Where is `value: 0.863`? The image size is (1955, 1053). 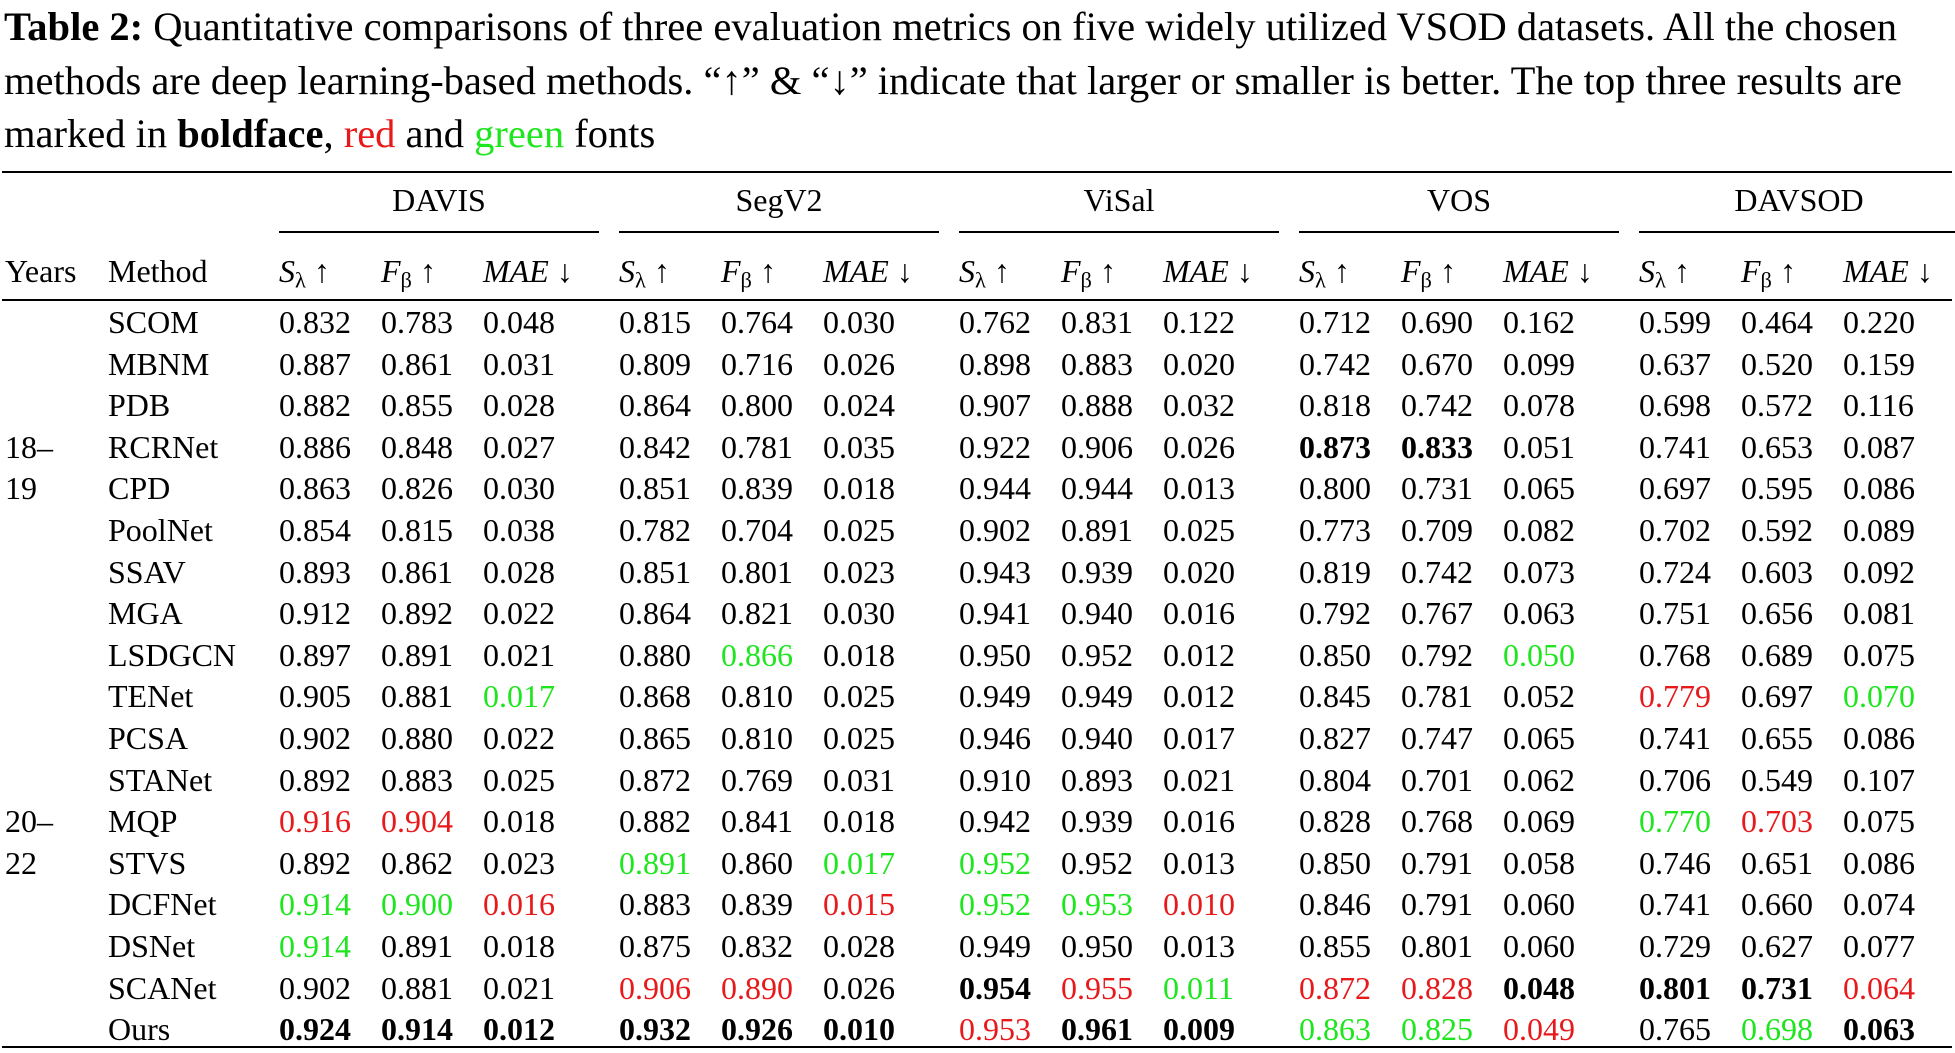 value: 0.863 is located at coordinates (315, 488).